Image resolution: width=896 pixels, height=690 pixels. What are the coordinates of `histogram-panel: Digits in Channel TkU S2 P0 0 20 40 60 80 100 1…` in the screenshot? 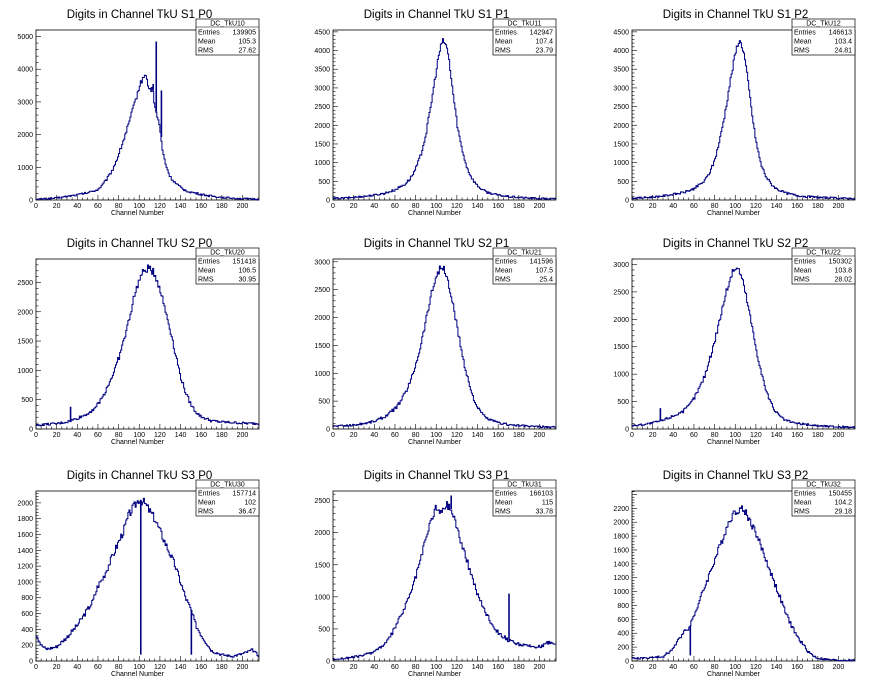 It's located at (138, 342).